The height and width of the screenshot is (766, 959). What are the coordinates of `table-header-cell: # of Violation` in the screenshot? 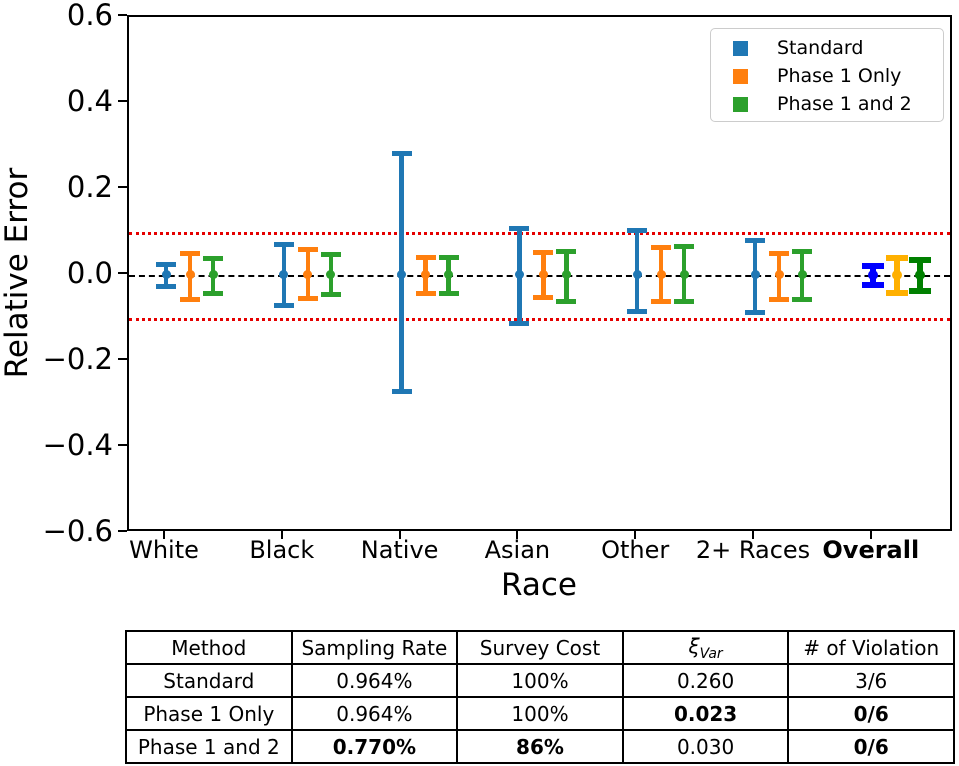 It's located at (871, 647).